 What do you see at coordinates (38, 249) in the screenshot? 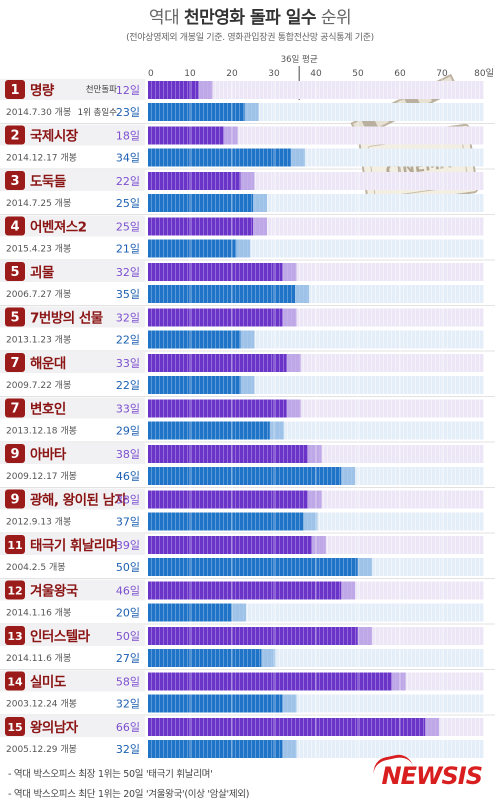
I see `release-date: 2015.4.23 개봉` at bounding box center [38, 249].